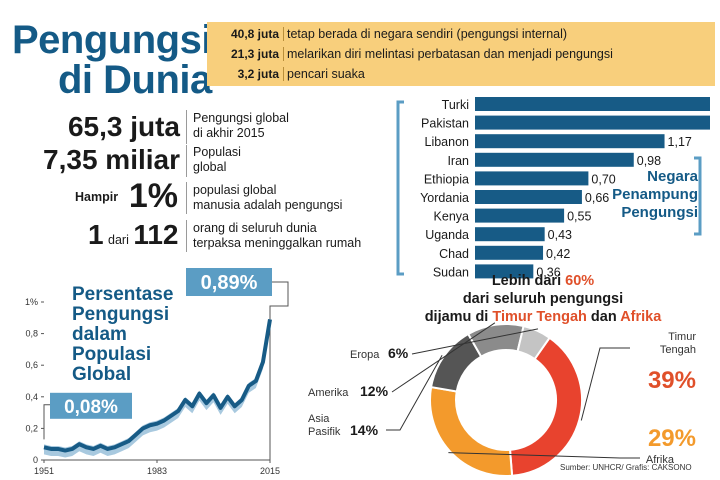 This screenshot has width=720, height=480. I want to click on bar-chart-title: Negara Penampung Pengungsi, so click(643, 195).